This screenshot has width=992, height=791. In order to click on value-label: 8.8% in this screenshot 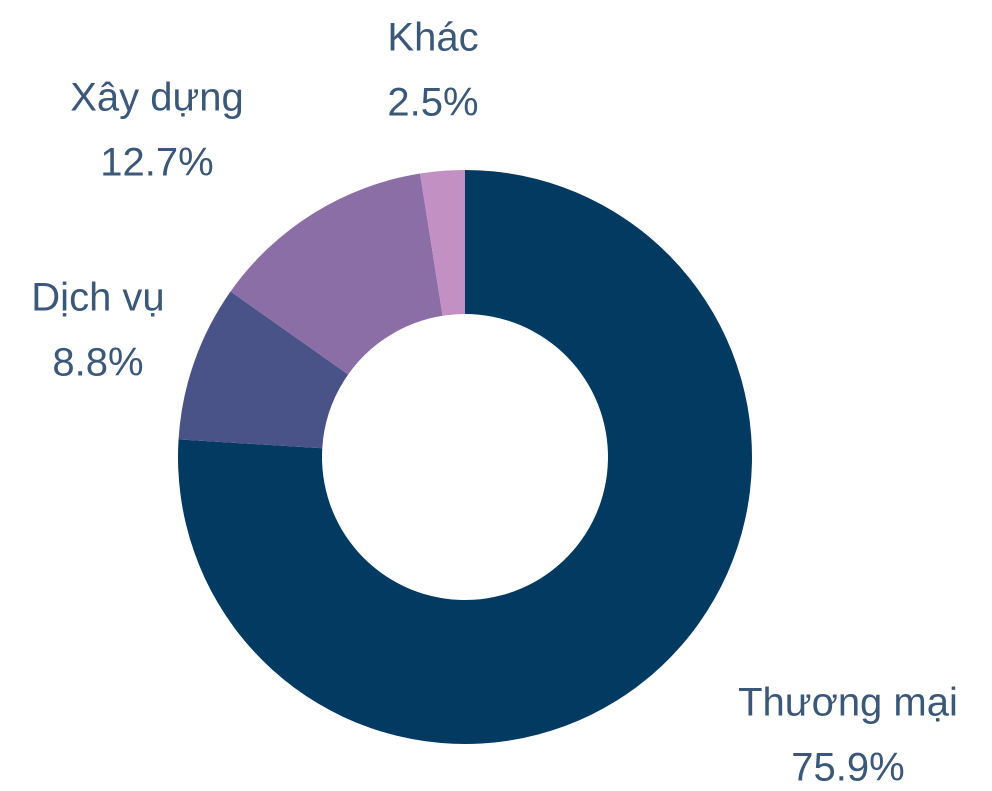, I will do `click(97, 363)`.